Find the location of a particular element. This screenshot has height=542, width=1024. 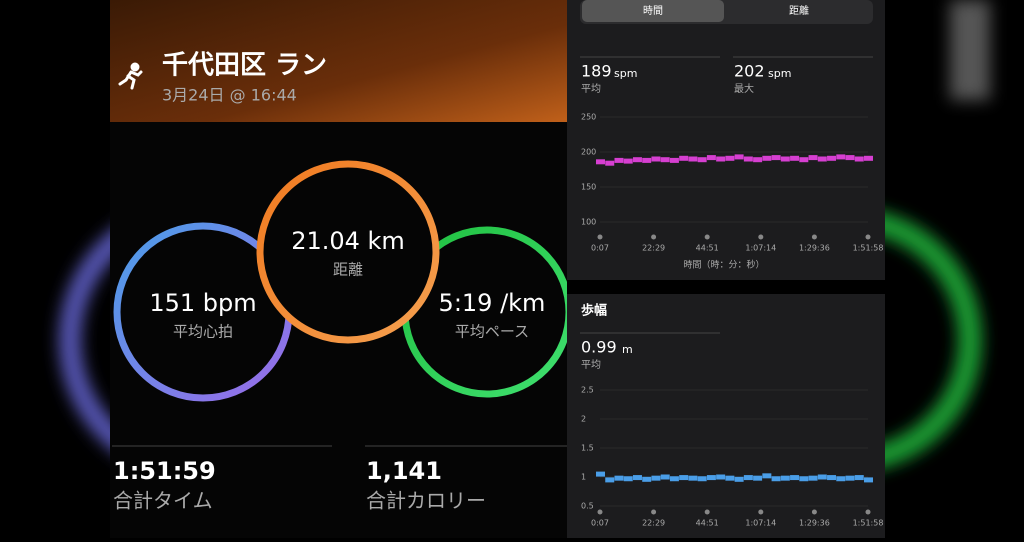

y-tick-label: 2.5 is located at coordinates (587, 390).